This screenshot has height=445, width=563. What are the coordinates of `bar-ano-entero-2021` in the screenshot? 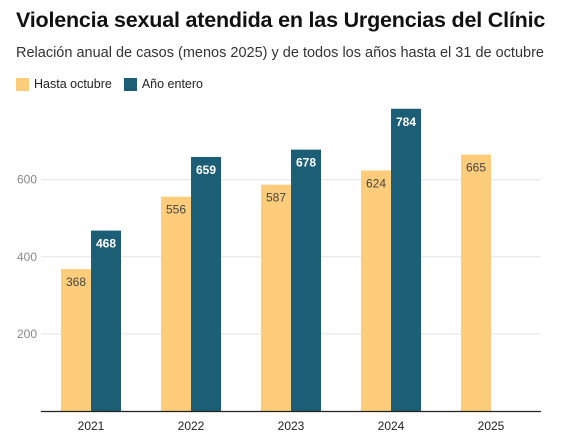 It's located at (106, 320).